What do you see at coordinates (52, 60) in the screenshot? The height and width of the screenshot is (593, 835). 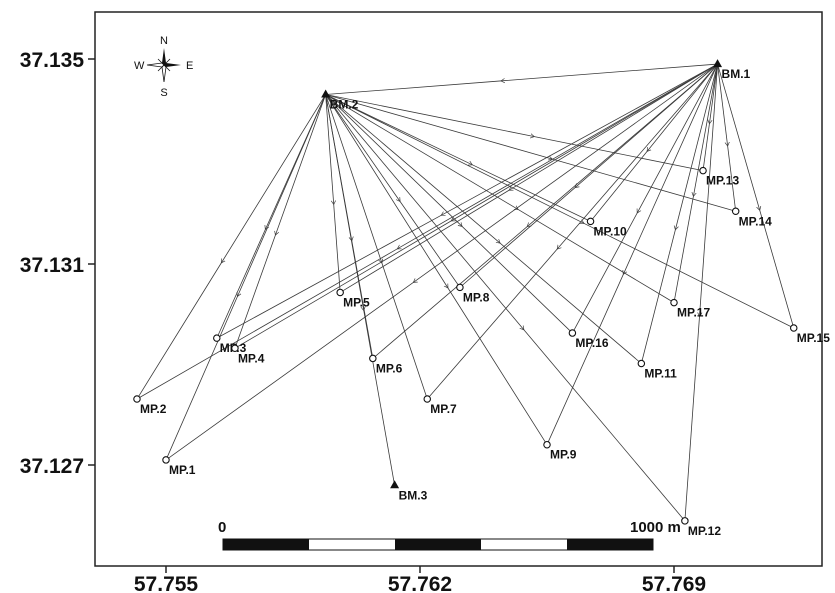 I see `y-tick-label: 37.135` at bounding box center [52, 60].